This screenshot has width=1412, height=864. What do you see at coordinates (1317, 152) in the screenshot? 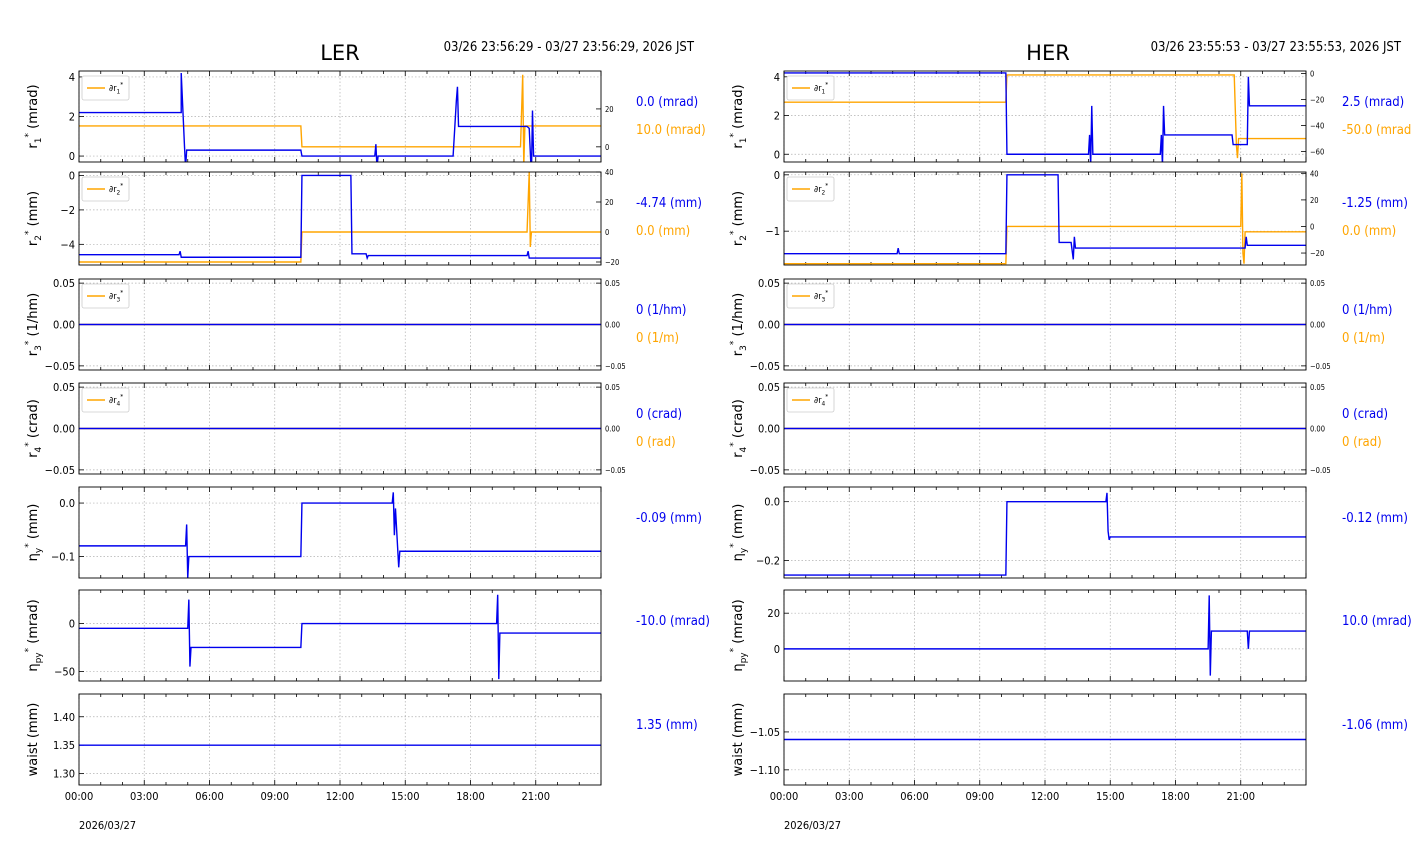
I see `y2-tick-label: −60` at bounding box center [1317, 152].